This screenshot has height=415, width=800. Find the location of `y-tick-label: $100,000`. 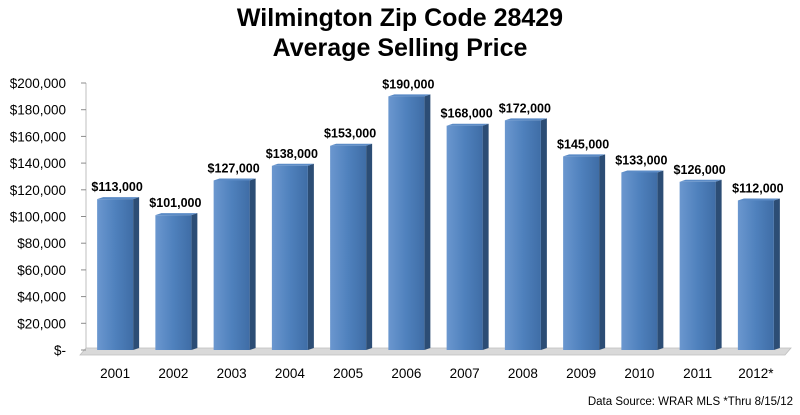

y-tick-label: $100,000 is located at coordinates (38, 217).